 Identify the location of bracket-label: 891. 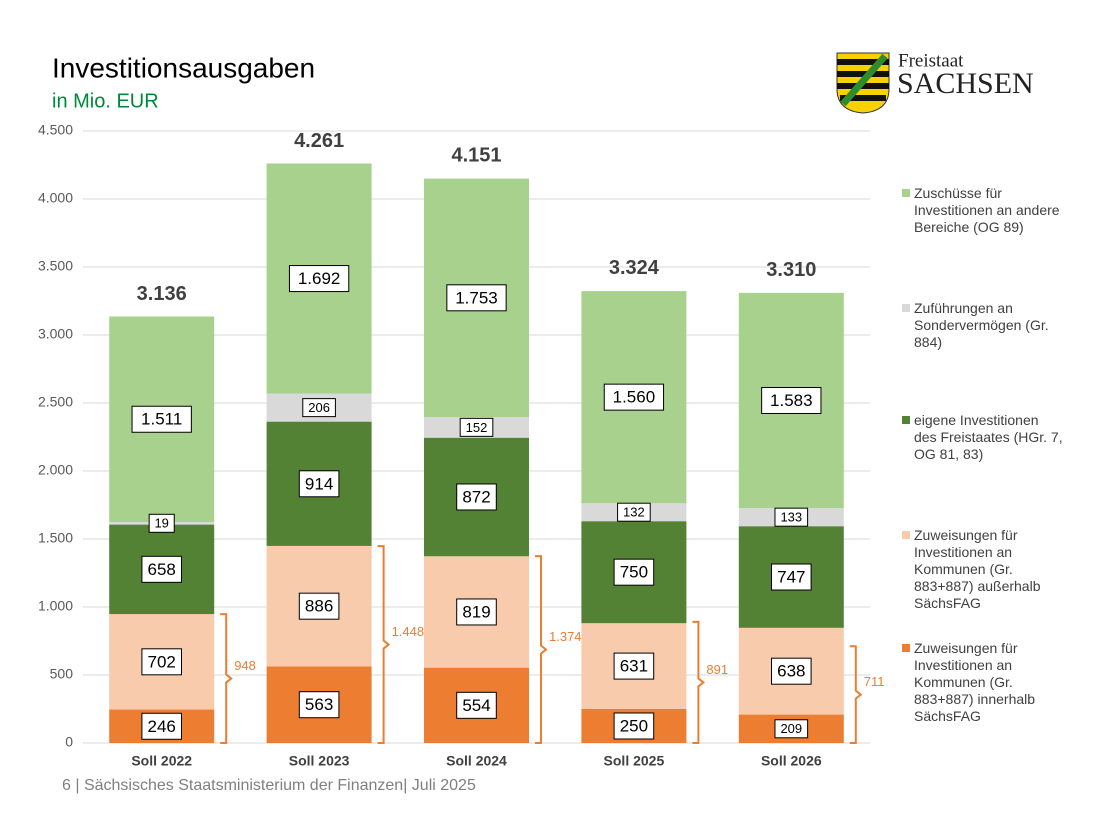
(717, 669).